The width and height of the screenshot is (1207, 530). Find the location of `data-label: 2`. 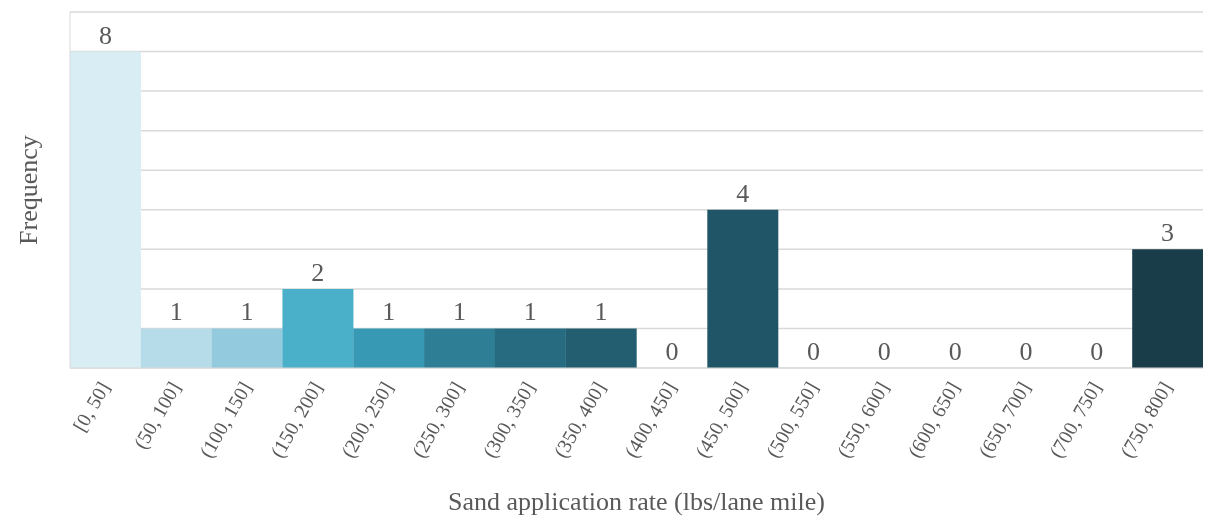

data-label: 2 is located at coordinates (318, 272).